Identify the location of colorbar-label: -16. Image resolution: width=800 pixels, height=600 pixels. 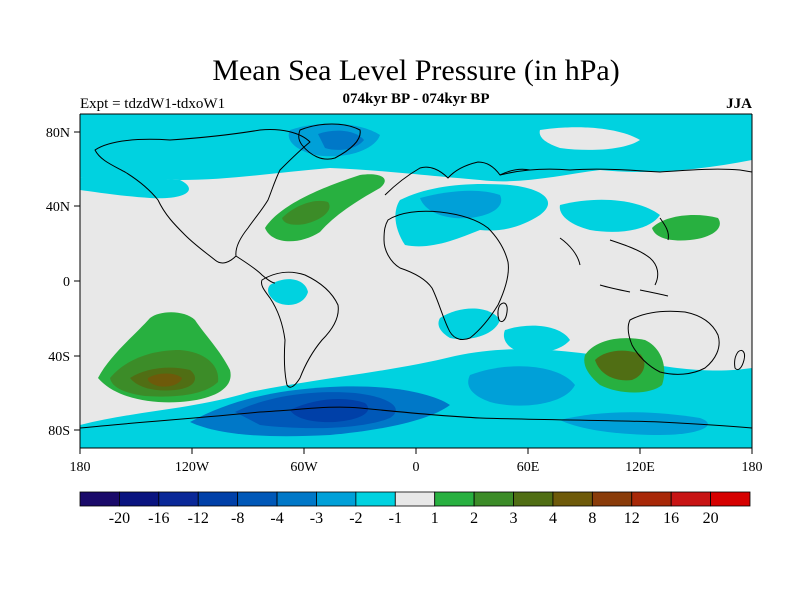
(158, 518).